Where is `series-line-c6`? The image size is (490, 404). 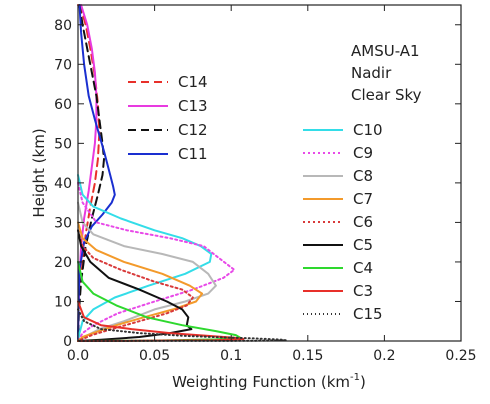
series-line-c6 is located at coordinates (135, 285).